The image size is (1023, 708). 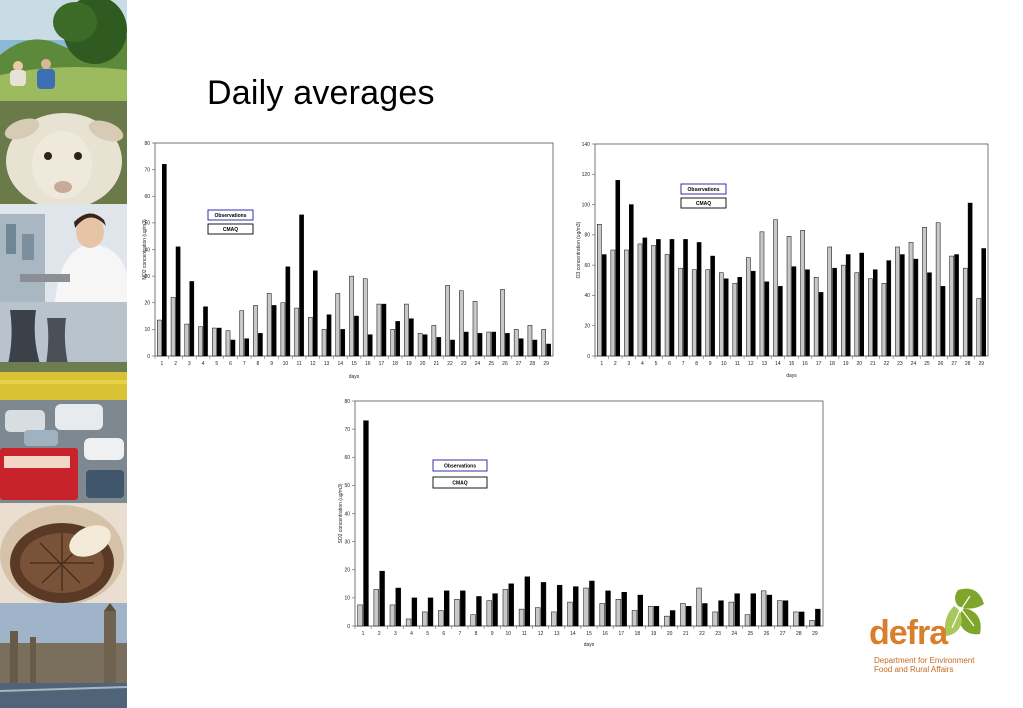 I want to click on x-tick-label: 13, so click(x=327, y=364).